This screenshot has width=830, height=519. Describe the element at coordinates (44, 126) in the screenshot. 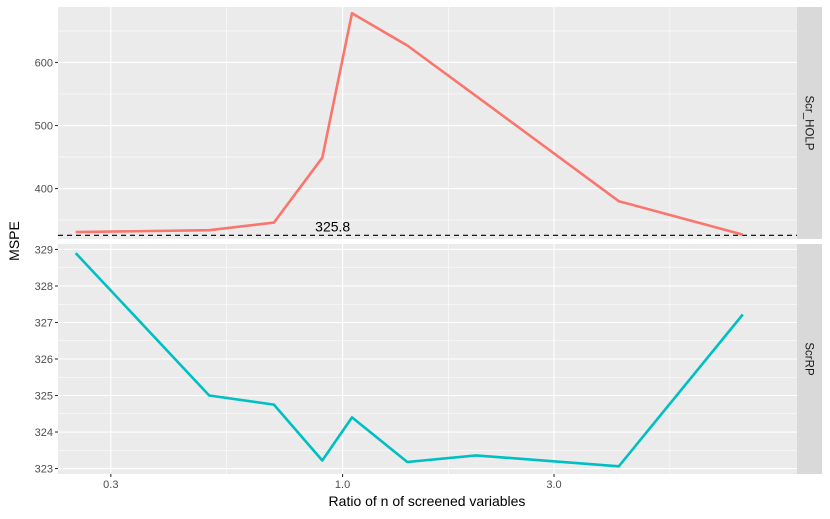

I see `y-tick-label: 500` at that location.